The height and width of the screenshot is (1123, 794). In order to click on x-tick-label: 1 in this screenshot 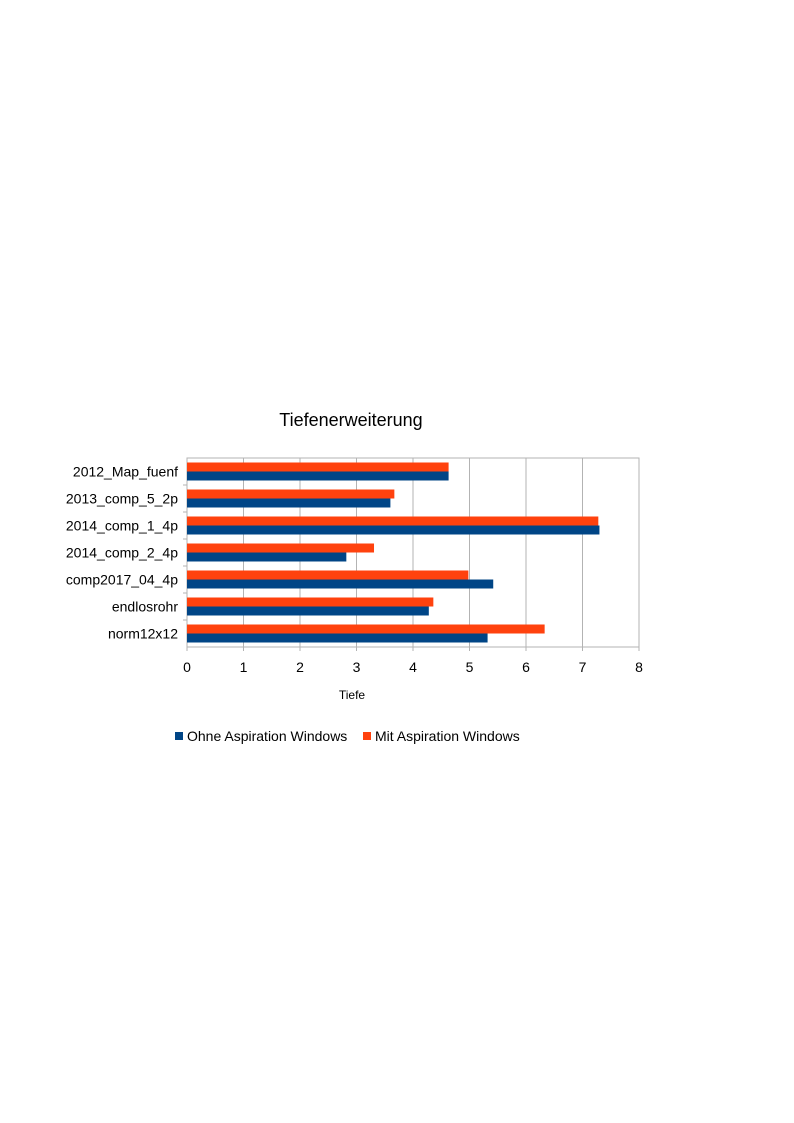, I will do `click(244, 667)`.